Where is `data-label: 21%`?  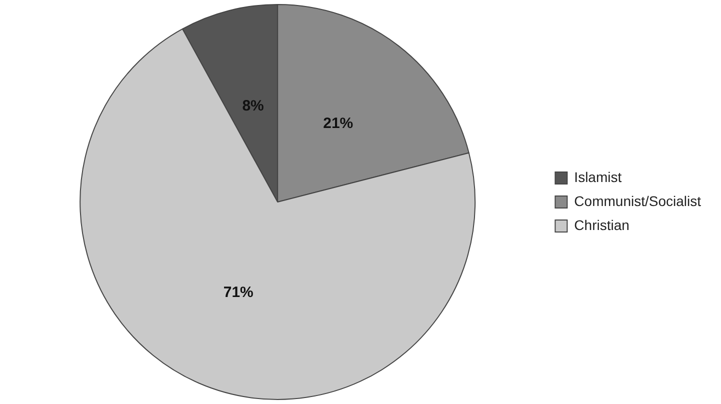
data-label: 21% is located at coordinates (338, 123).